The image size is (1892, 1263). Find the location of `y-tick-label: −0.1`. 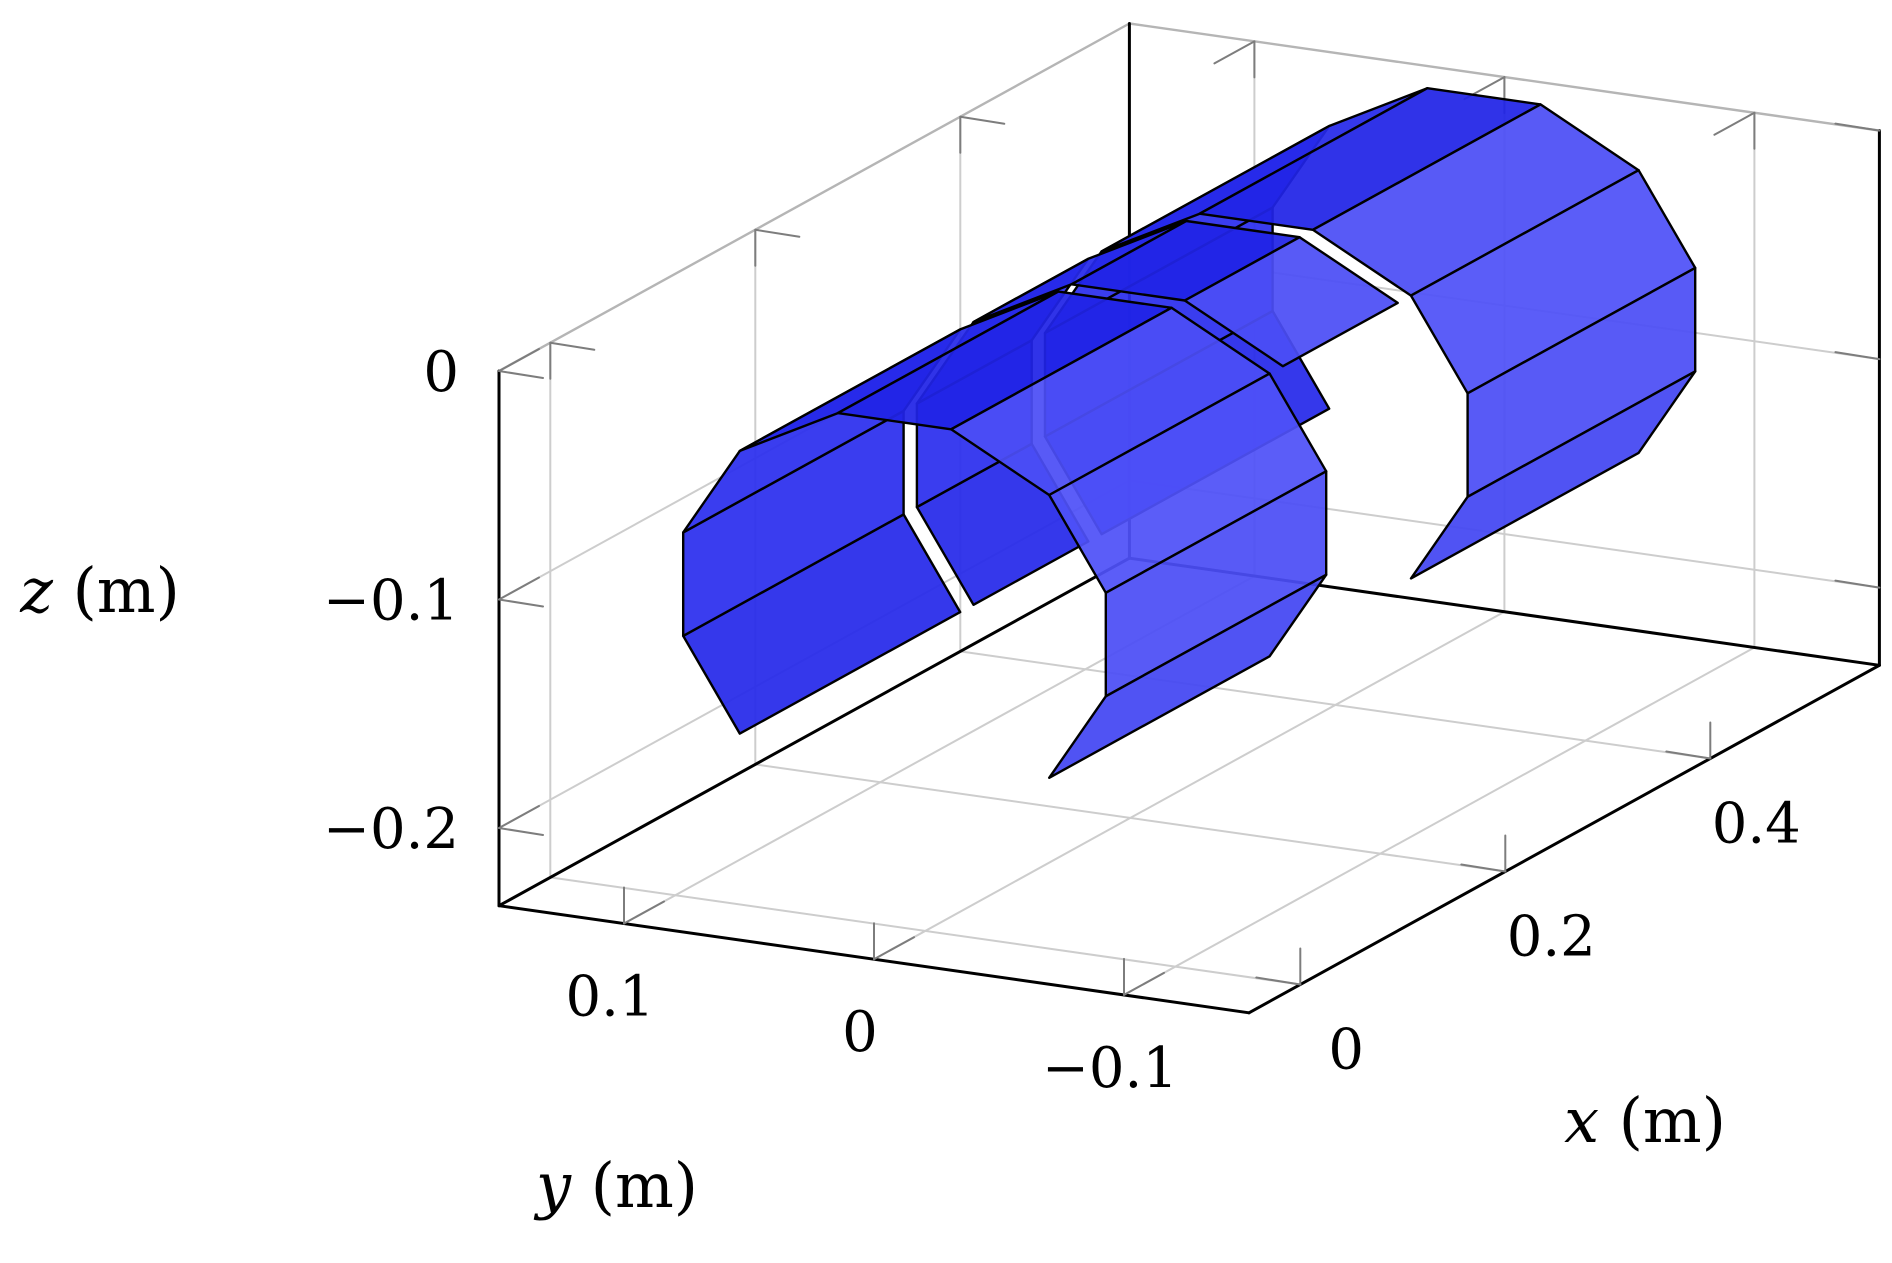

y-tick-label: −0.1 is located at coordinates (1110, 1068).